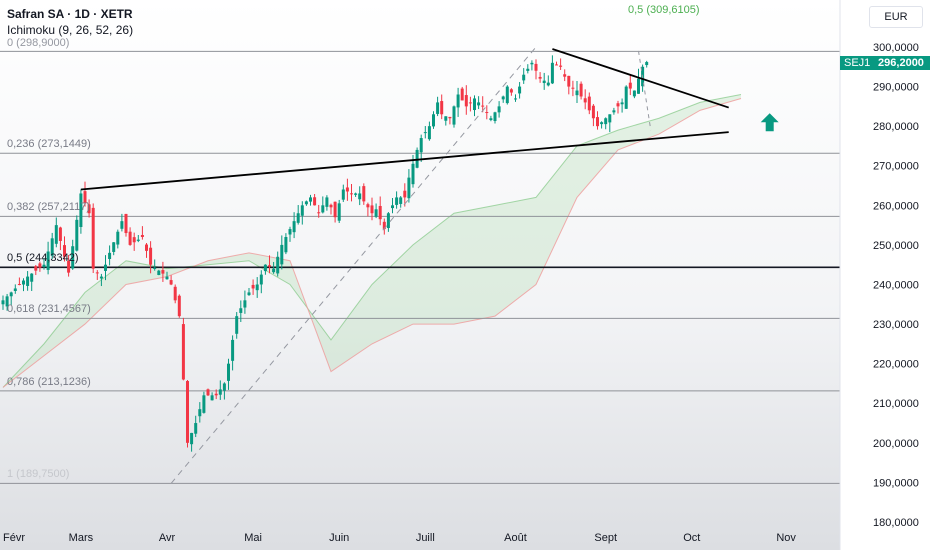 The width and height of the screenshot is (932, 550). Describe the element at coordinates (167, 538) in the screenshot. I see `time-tick-label: Avr` at that location.